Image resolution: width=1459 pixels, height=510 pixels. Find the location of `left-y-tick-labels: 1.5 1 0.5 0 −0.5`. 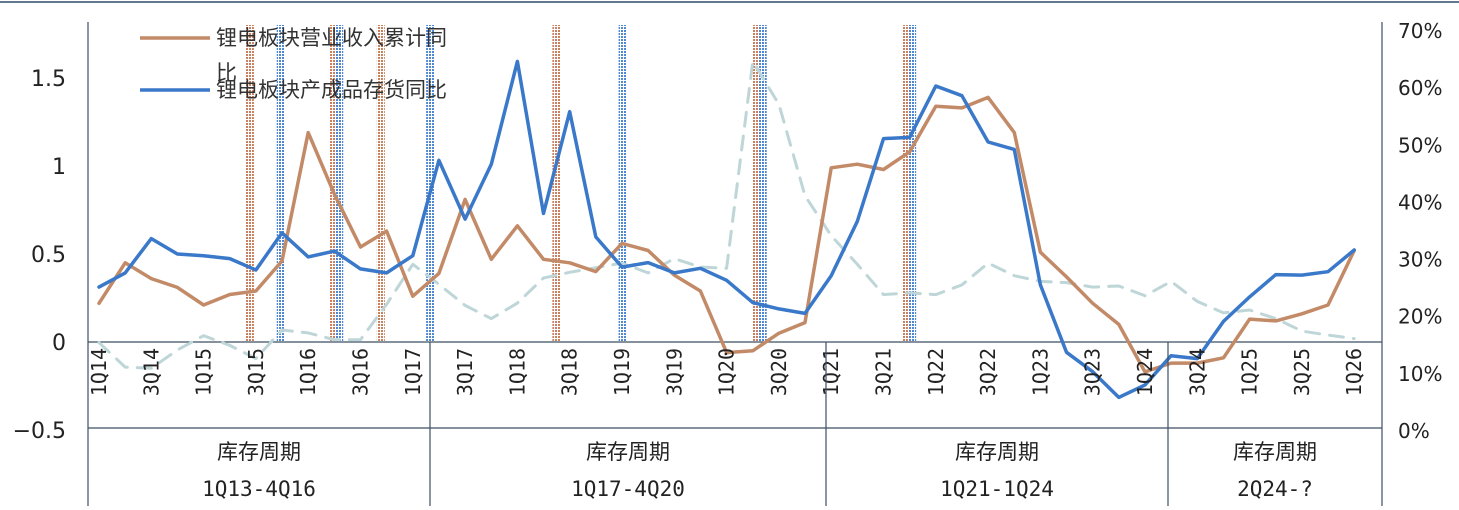

left-y-tick-labels: 1.5 1 0.5 0 −0.5 is located at coordinates (39, 255).